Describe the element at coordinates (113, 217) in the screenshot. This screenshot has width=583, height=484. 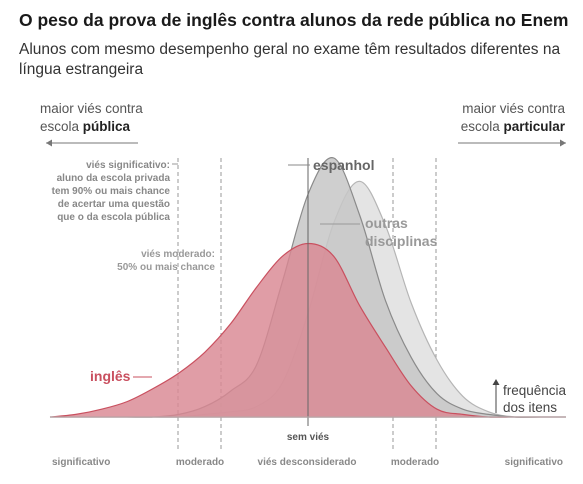
I see `annotation-significant-line-4: que o da escola pública` at that location.